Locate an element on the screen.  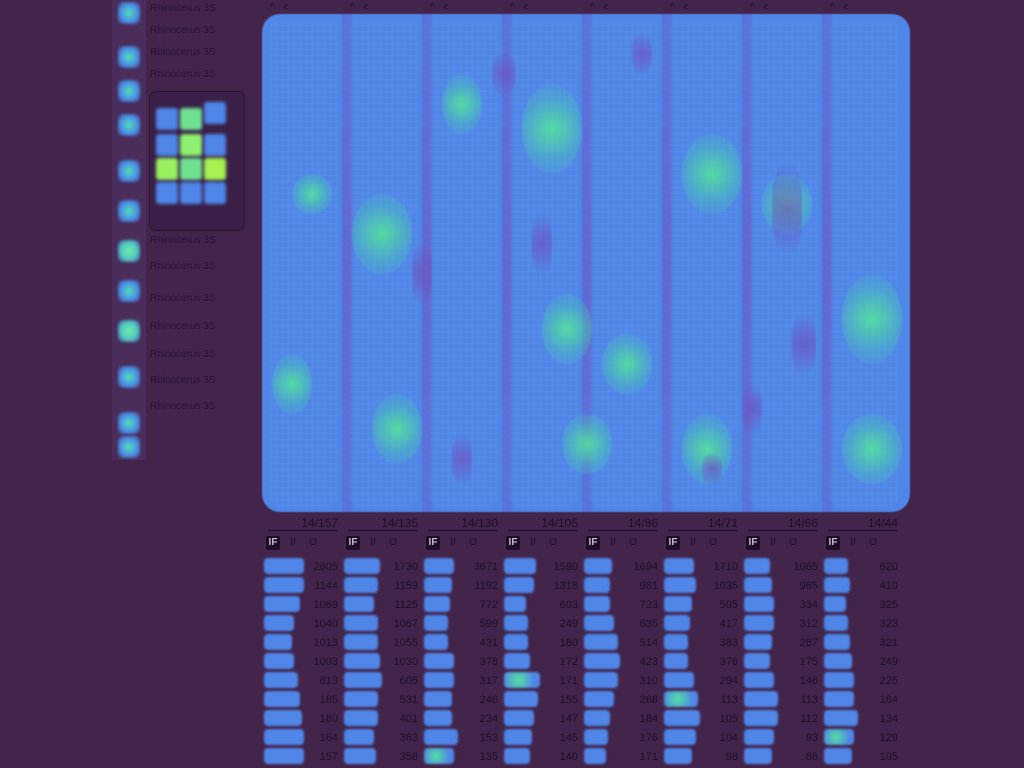
rank-row: 1590 is located at coordinates (541, 567).